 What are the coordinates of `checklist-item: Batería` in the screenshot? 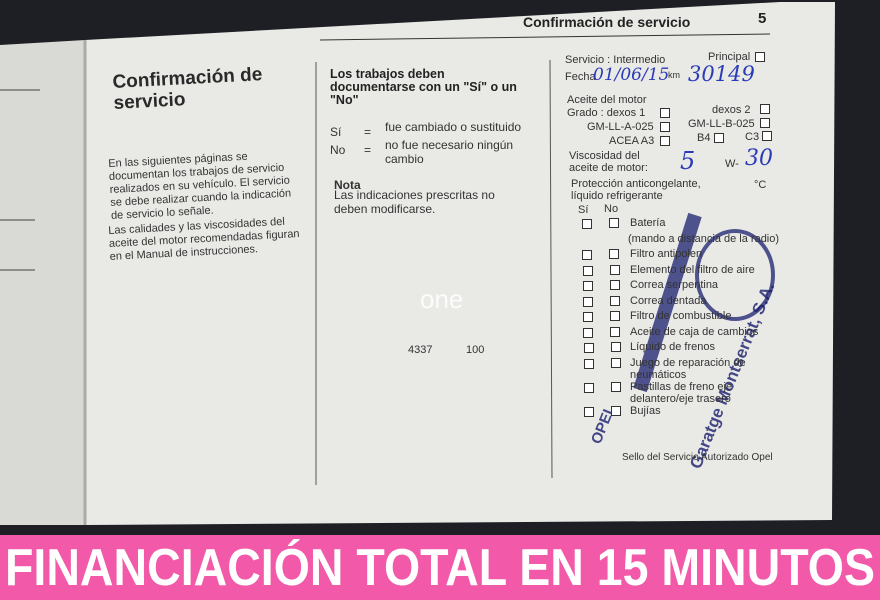 It's located at (648, 223).